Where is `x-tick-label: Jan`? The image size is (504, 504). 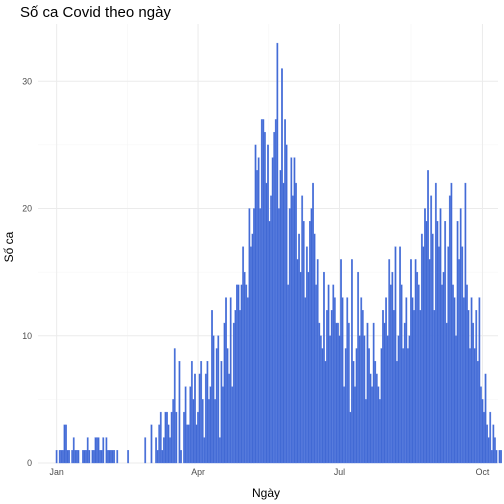 x-tick-label: Jan is located at coordinates (57, 472).